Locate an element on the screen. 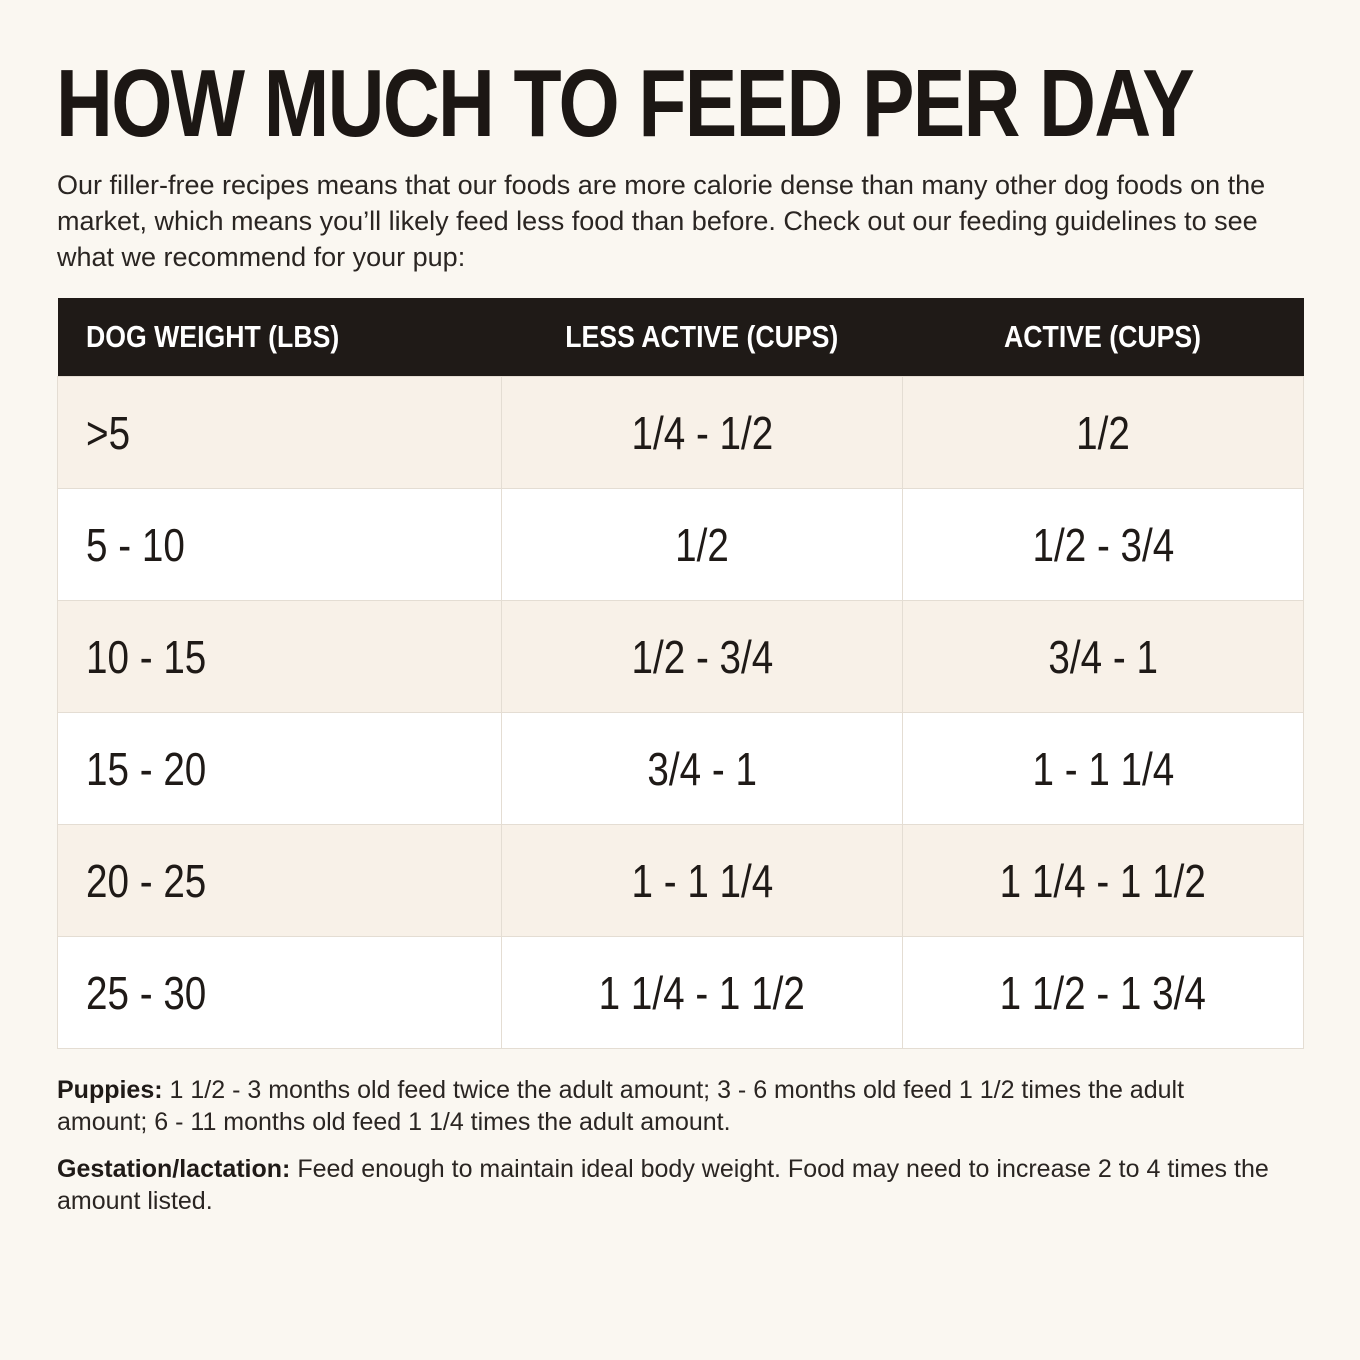 This screenshot has width=1360, height=1360. active-cell: 1/2 is located at coordinates (1103, 432).